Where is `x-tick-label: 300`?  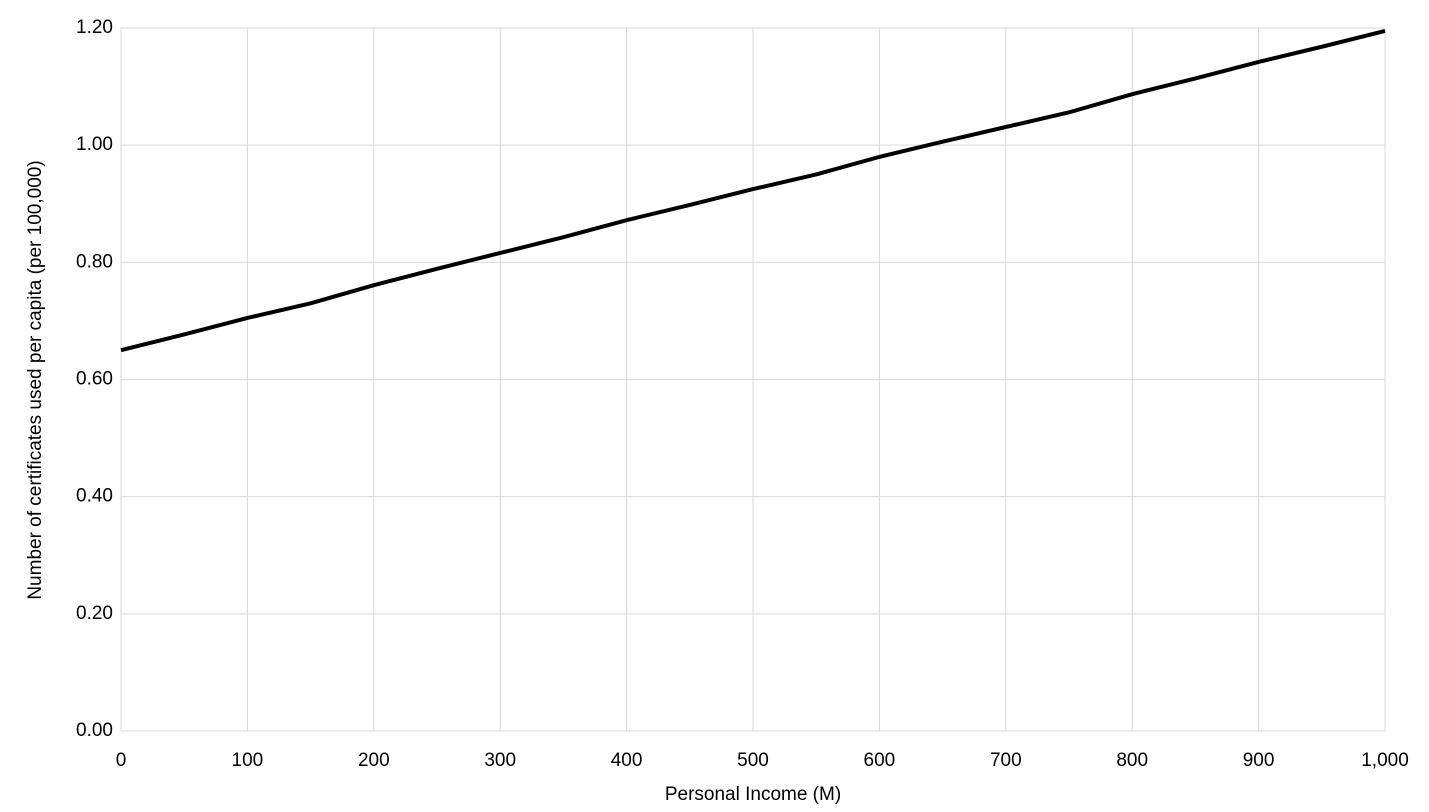
x-tick-label: 300 is located at coordinates (500, 760).